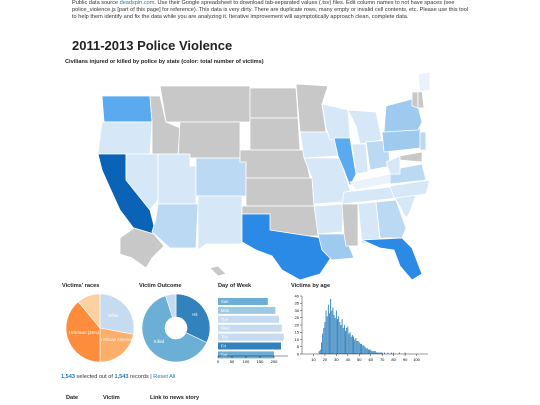 This screenshot has height=405, width=540. What do you see at coordinates (218, 271) in the screenshot?
I see `state-hi` at bounding box center [218, 271].